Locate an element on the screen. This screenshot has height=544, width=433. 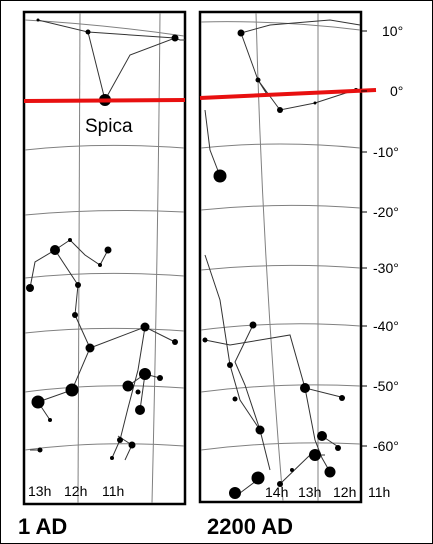
declination-label-10: 10° is located at coordinates (392, 31).